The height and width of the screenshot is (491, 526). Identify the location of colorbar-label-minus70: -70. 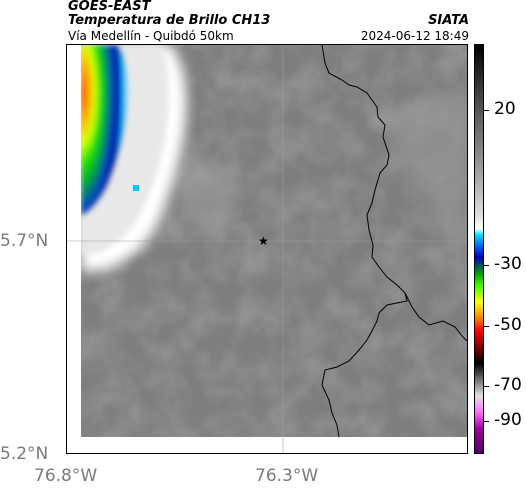
(508, 385).